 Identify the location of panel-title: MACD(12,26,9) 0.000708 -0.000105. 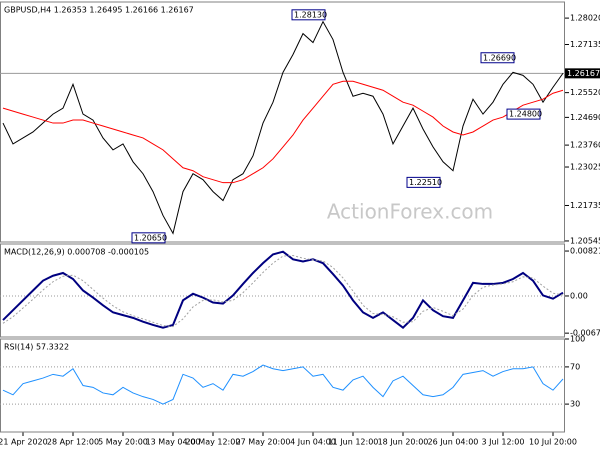
(76, 252).